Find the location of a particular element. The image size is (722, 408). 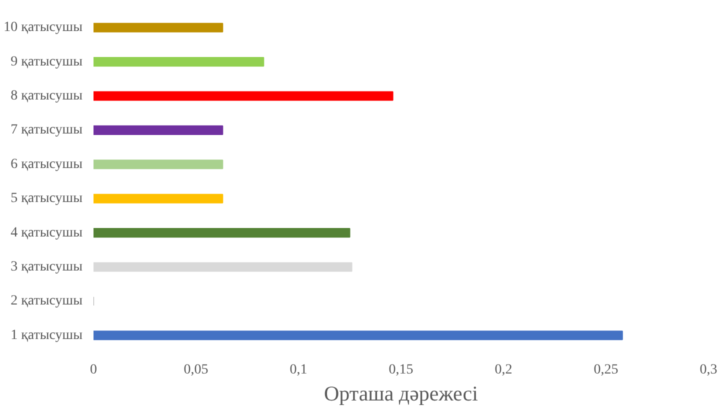

y-tick-label: 5 қатысушы is located at coordinates (47, 198).